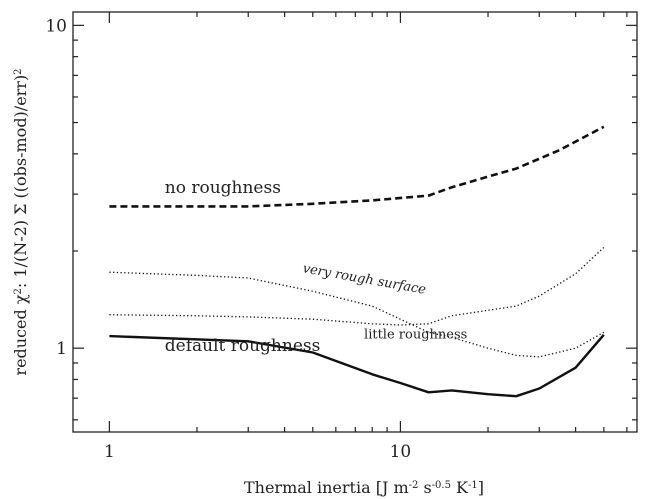 This screenshot has width=649, height=499. I want to click on y-tick-label: 1, so click(61, 349).